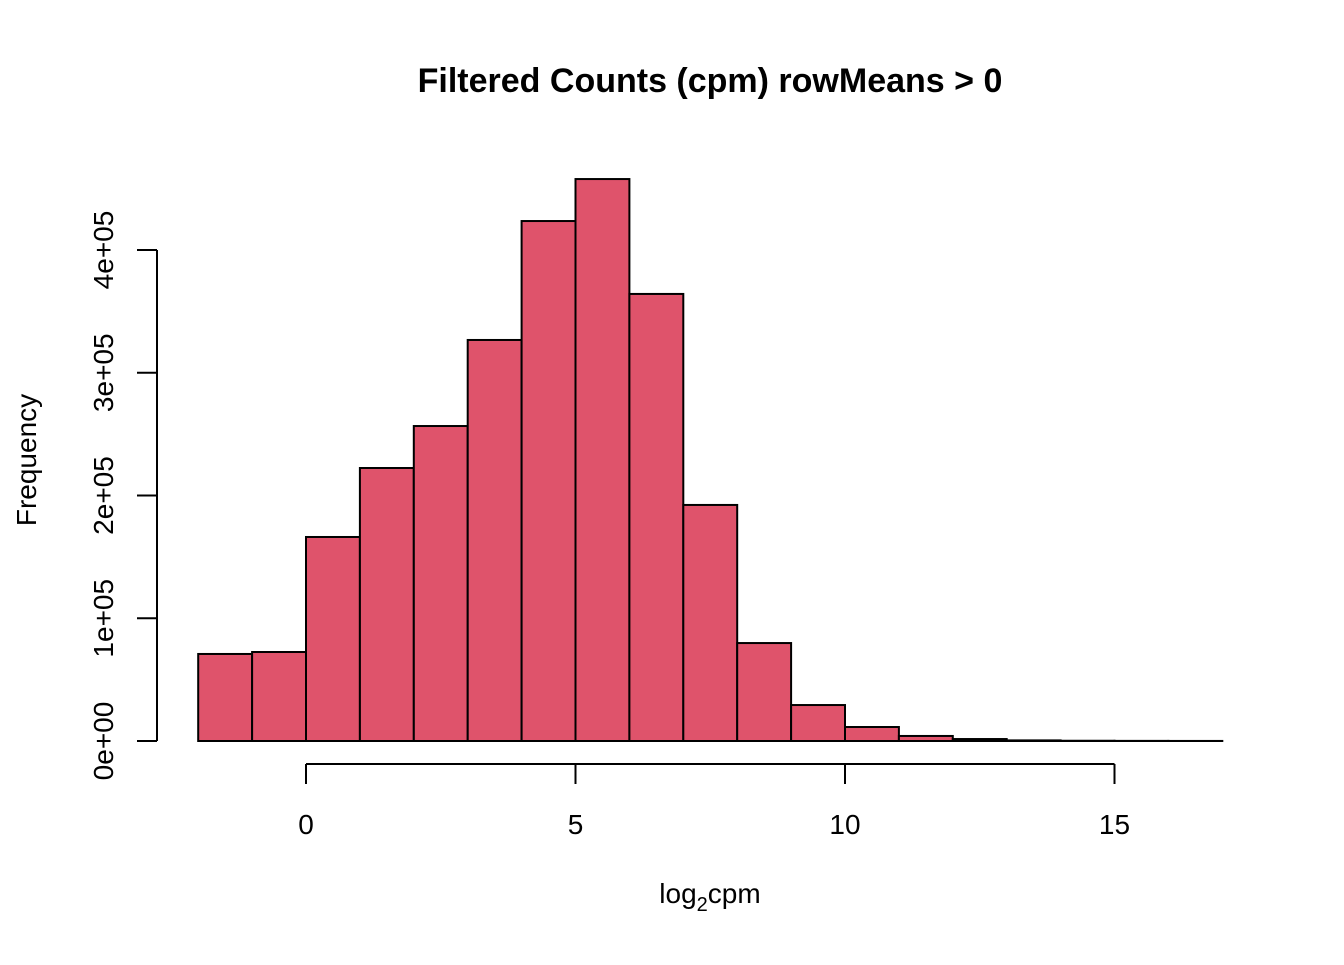  Describe the element at coordinates (122, 496) in the screenshot. I see `y-axis: 0e+00 1e+05 2e+05 3e+05 4e+05` at that location.